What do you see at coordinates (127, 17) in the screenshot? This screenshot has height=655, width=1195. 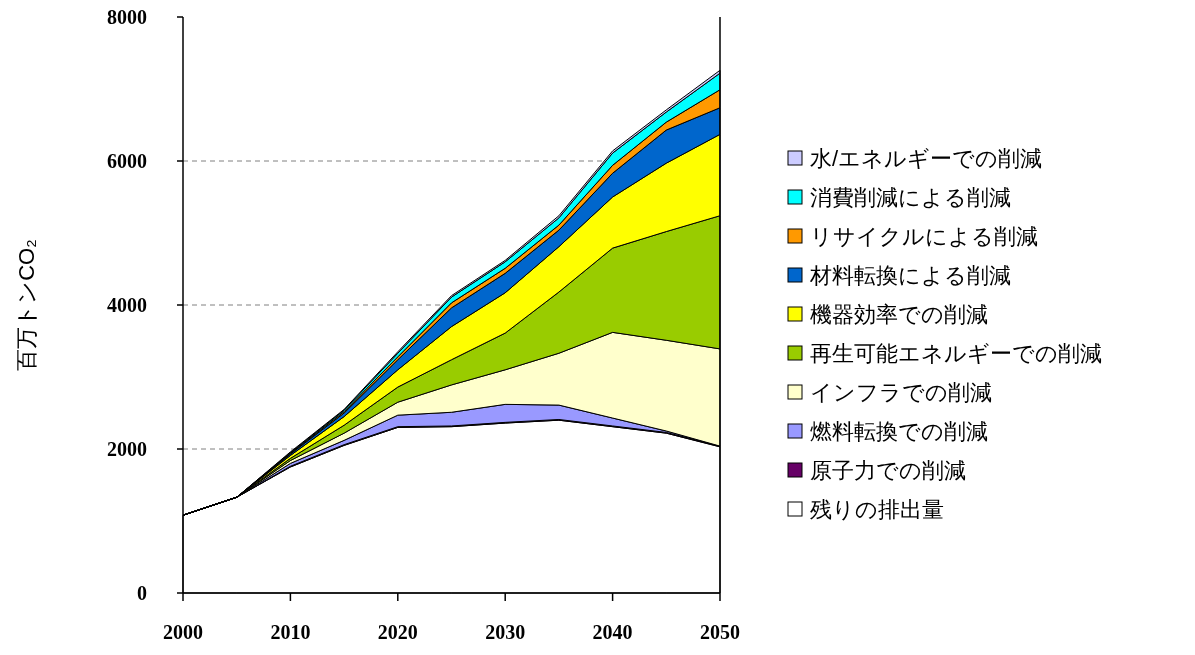 I see `y-tick-label: 8000` at bounding box center [127, 17].